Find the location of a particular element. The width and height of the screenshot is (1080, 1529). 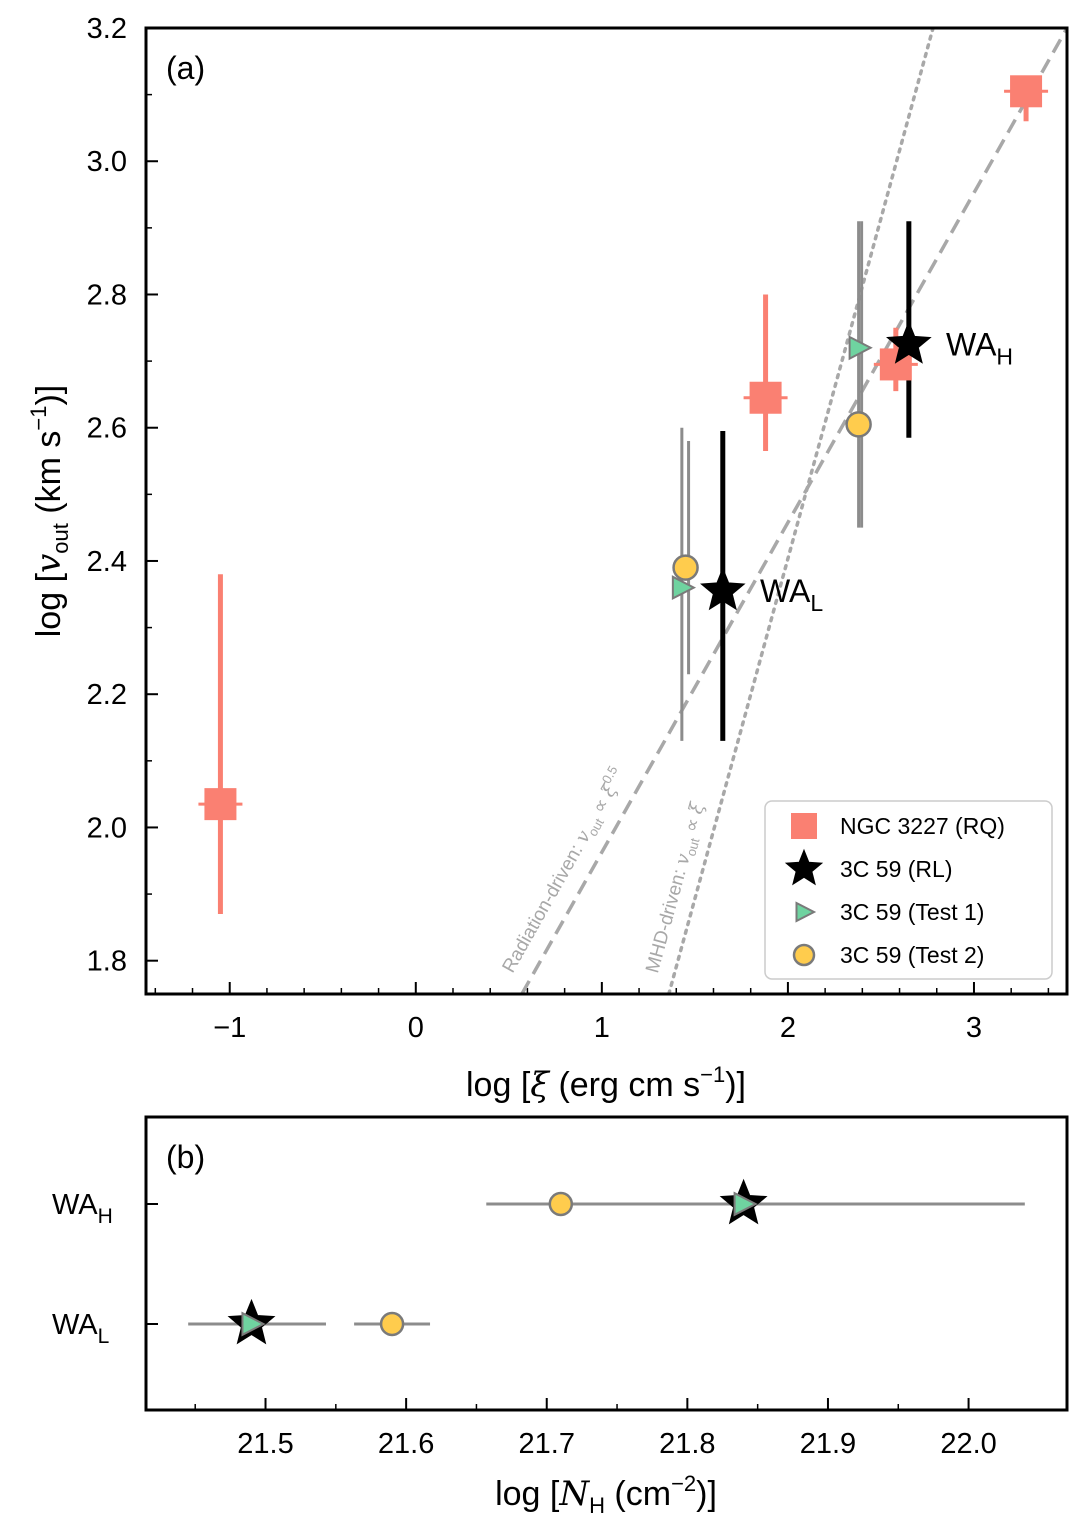

legend-label-3c-59-test-2: 3C 59 (Test 2) is located at coordinates (912, 955).